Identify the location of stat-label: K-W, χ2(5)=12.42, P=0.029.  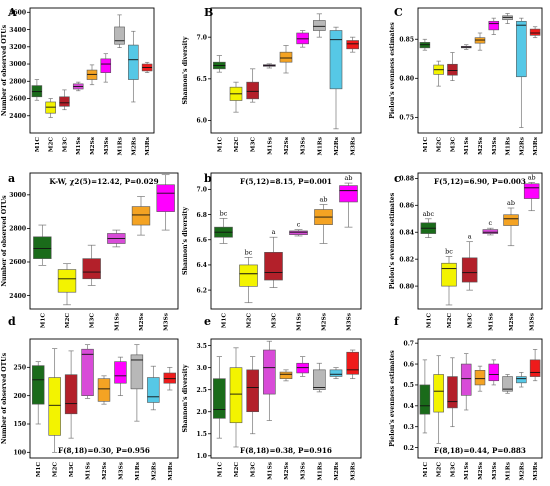
(103, 181).